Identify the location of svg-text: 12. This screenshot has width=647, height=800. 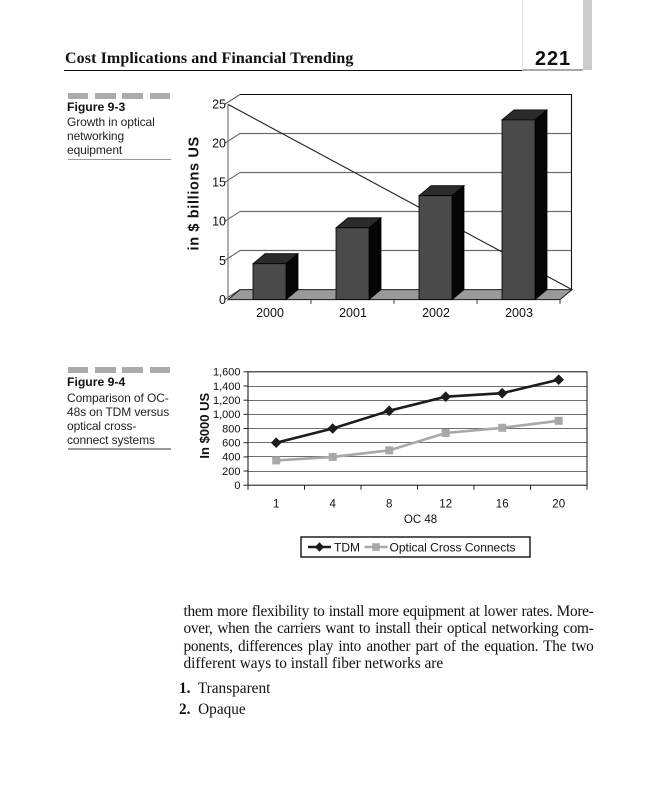
(445, 505).